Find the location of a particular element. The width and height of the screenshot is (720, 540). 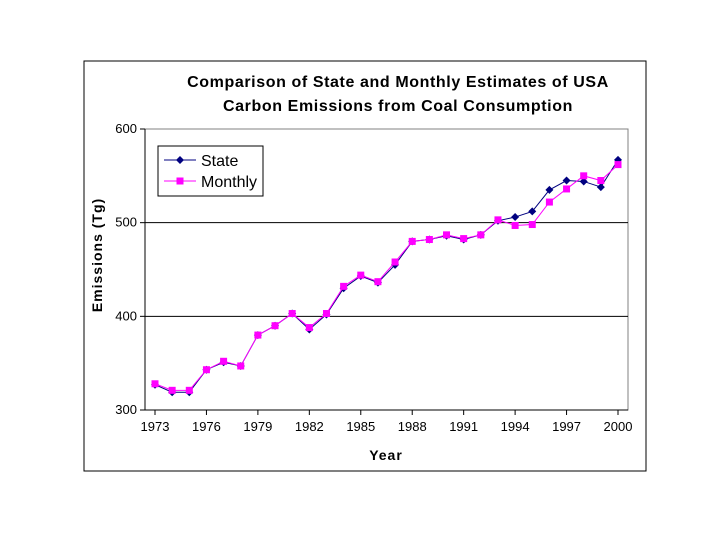

x-tick-label-1988: 1988 is located at coordinates (412, 426).